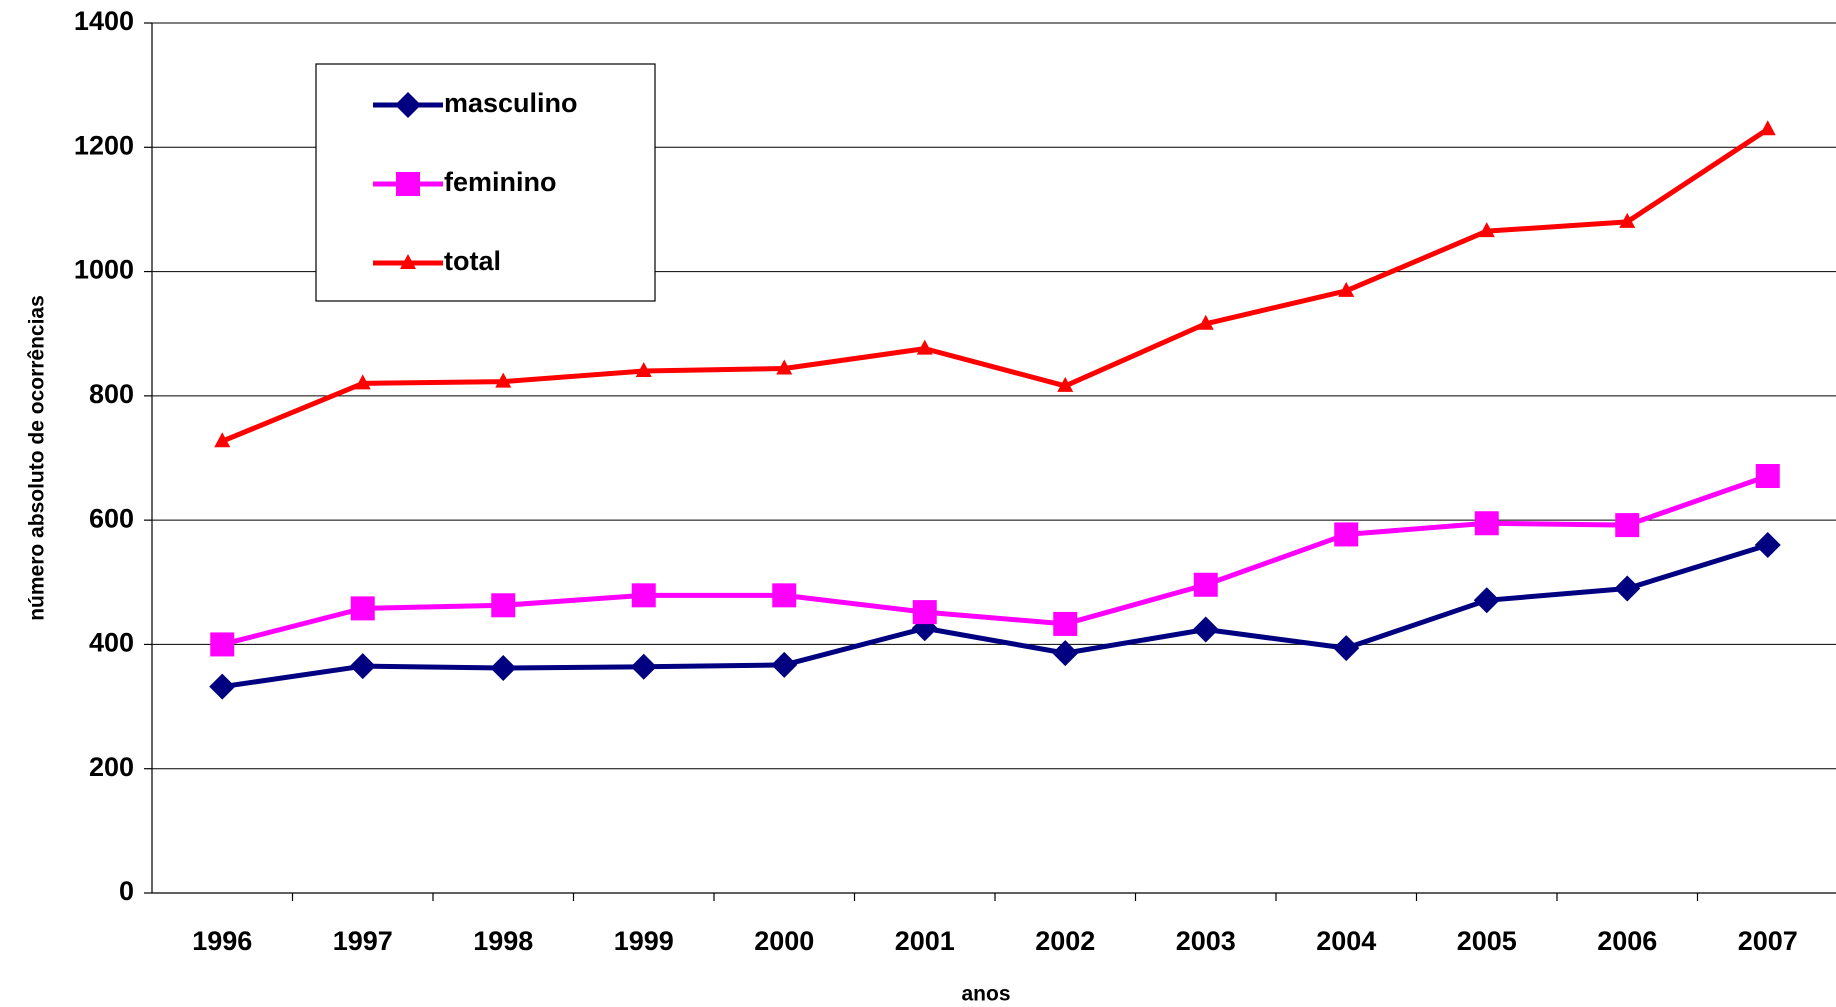 This screenshot has height=1007, width=1836. What do you see at coordinates (104, 21) in the screenshot?
I see `y-tick-label: 1400` at bounding box center [104, 21].